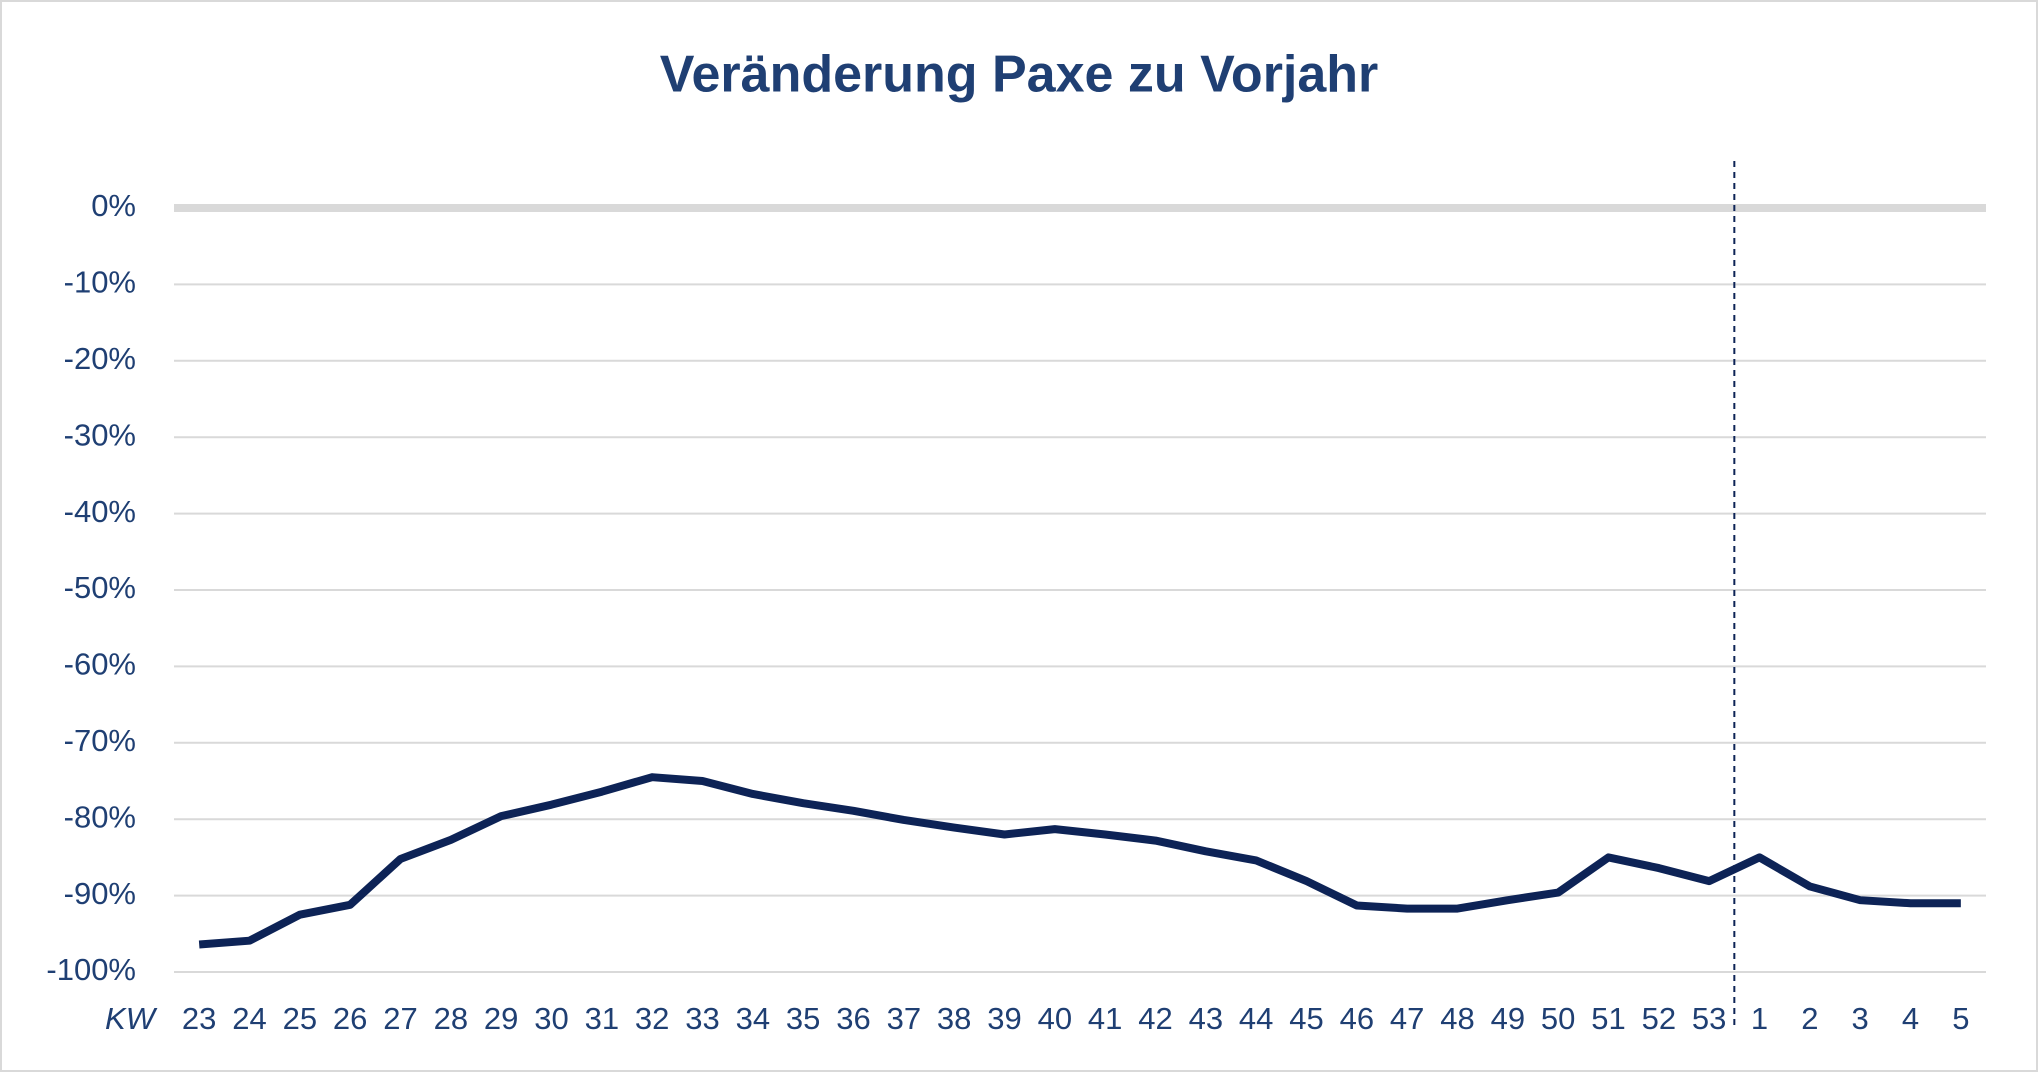 The height and width of the screenshot is (1072, 2038). I want to click on x-tick-label: 39, so click(1004, 1018).